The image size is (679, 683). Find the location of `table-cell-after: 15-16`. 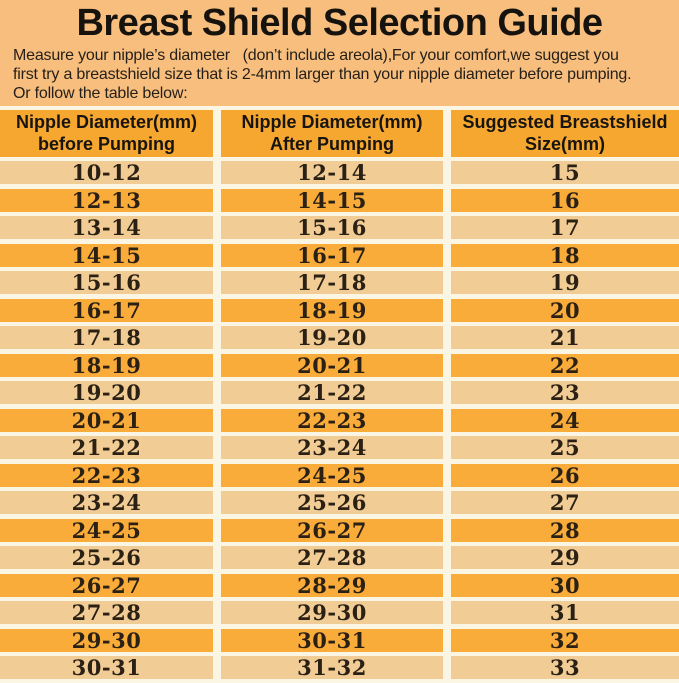

table-cell-after: 15-16 is located at coordinates (332, 227).